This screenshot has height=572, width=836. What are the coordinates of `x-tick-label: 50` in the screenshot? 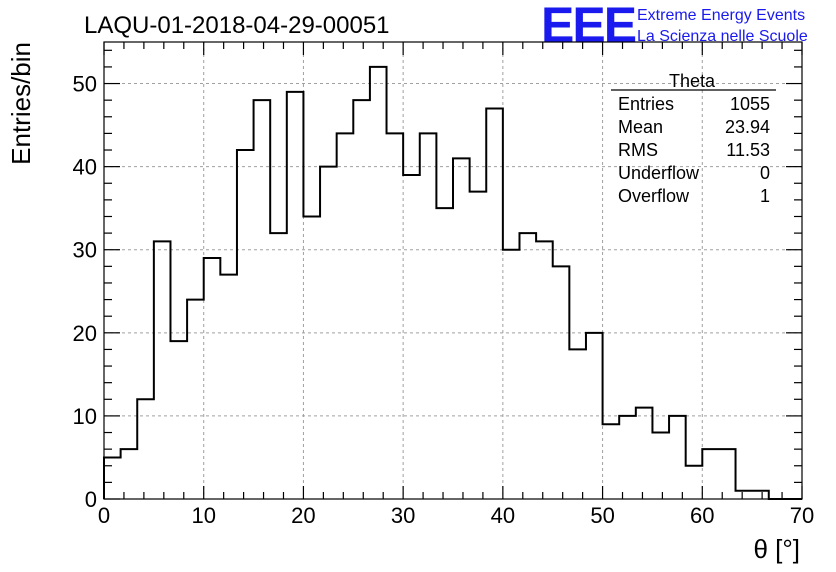 It's located at (602, 515).